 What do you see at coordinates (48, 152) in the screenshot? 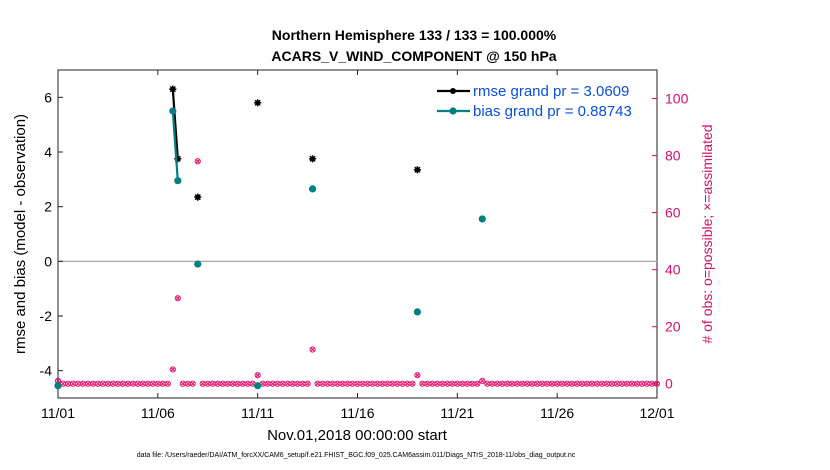
I see `left-y-tick-label: 4` at bounding box center [48, 152].